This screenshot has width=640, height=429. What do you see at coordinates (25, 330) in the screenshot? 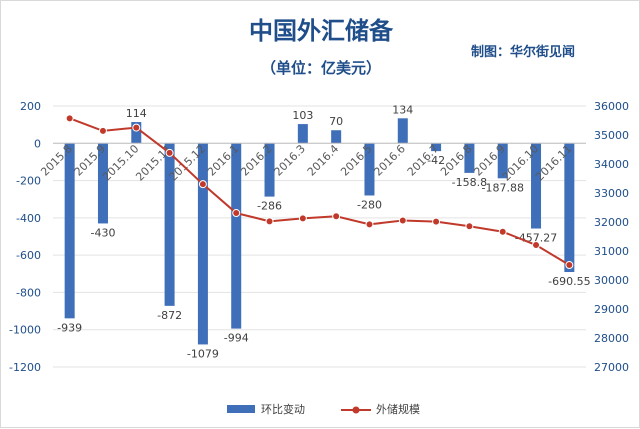
I see `y-left-tick-label: -1000` at bounding box center [25, 330].